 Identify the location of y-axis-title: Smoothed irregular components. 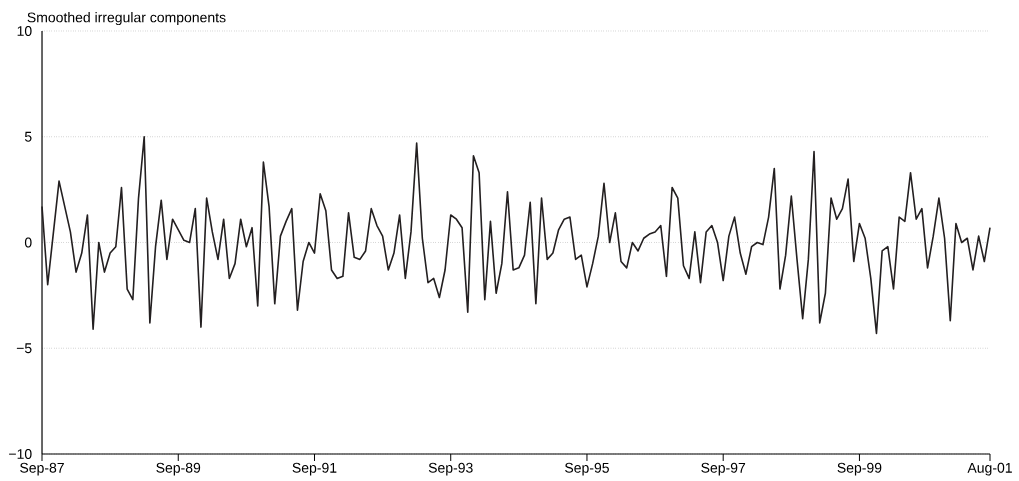
(126, 19).